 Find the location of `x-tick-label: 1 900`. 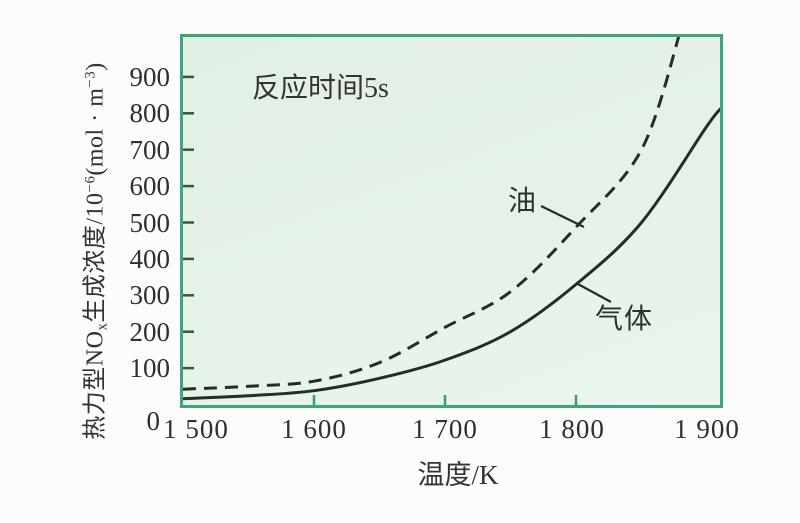

x-tick-label: 1 900 is located at coordinates (707, 429).